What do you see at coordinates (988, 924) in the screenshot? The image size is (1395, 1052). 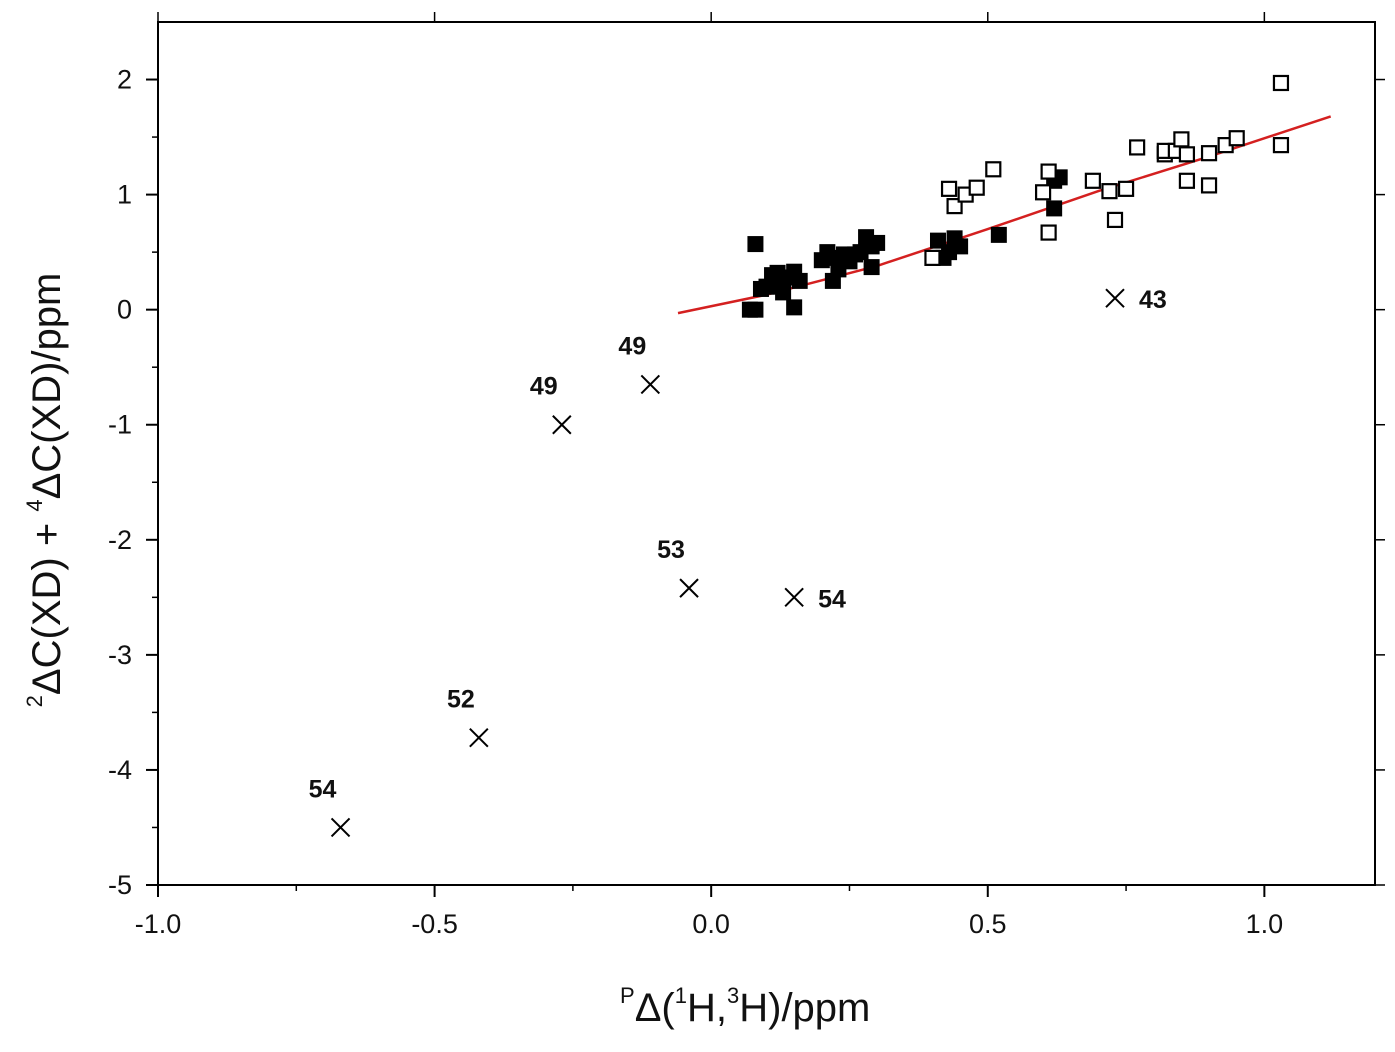 I see `x-tick-label: 0.5` at bounding box center [988, 924].